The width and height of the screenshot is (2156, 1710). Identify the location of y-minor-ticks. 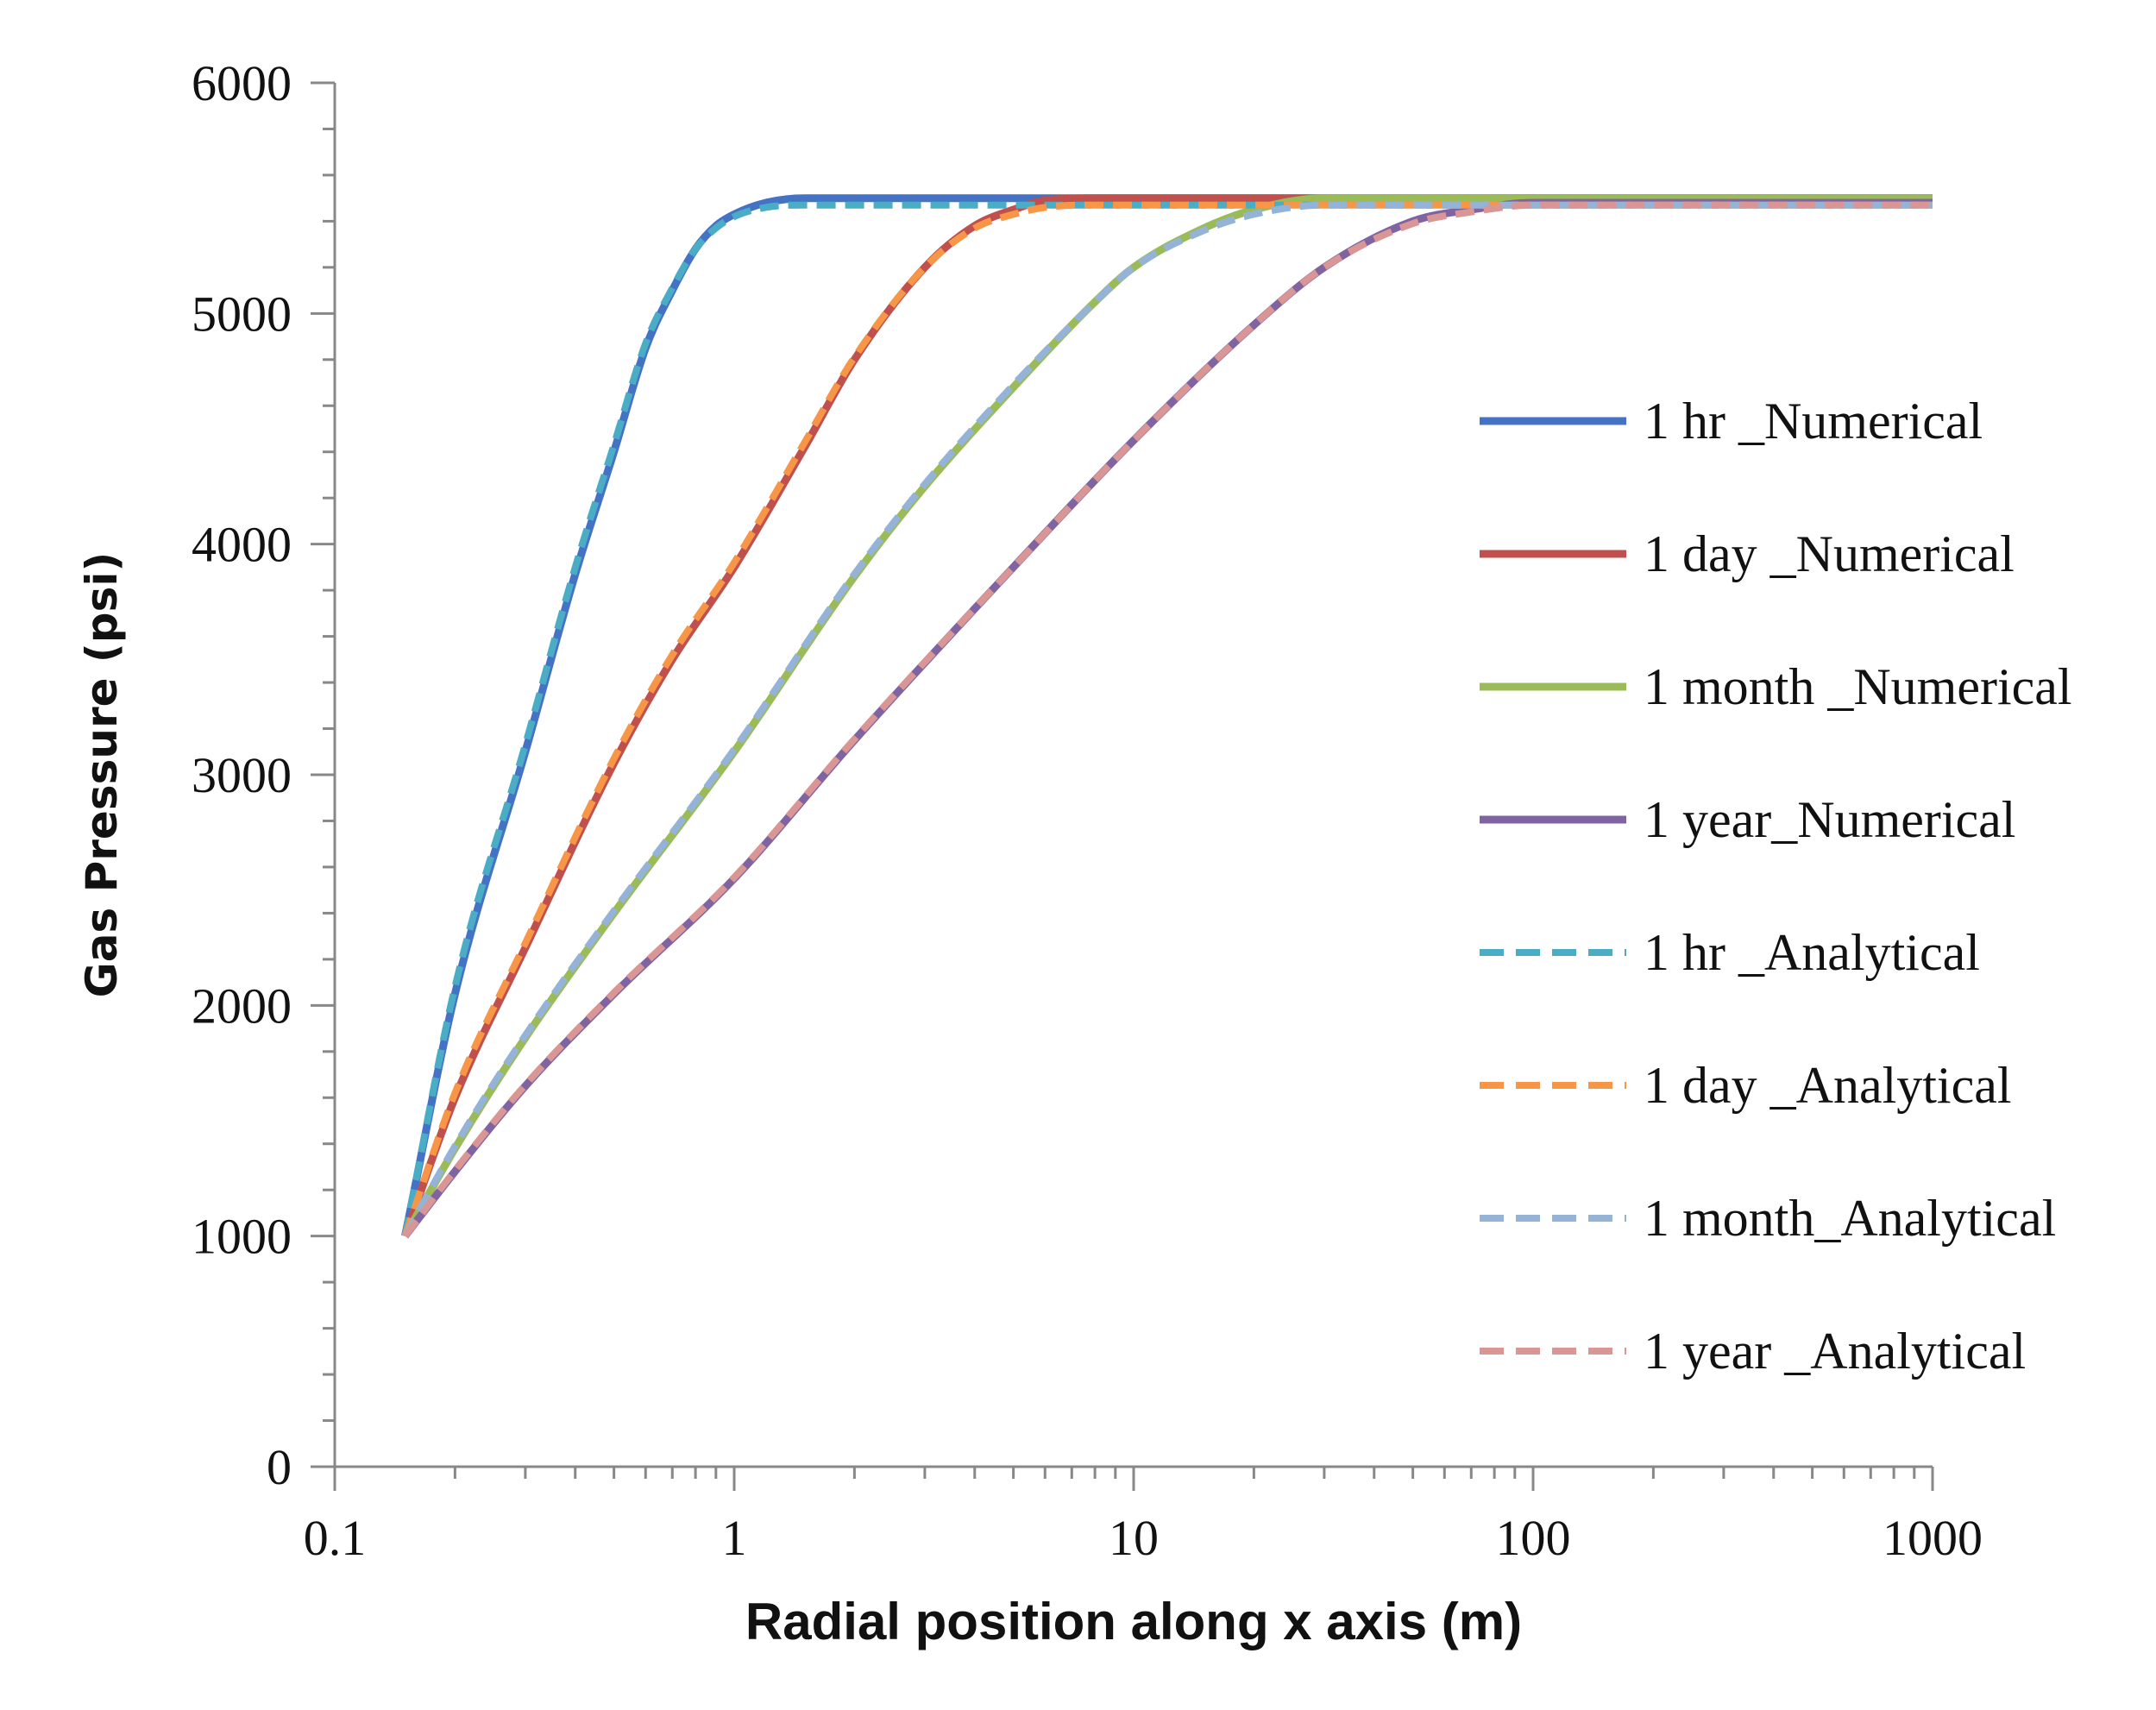
(323, 774).